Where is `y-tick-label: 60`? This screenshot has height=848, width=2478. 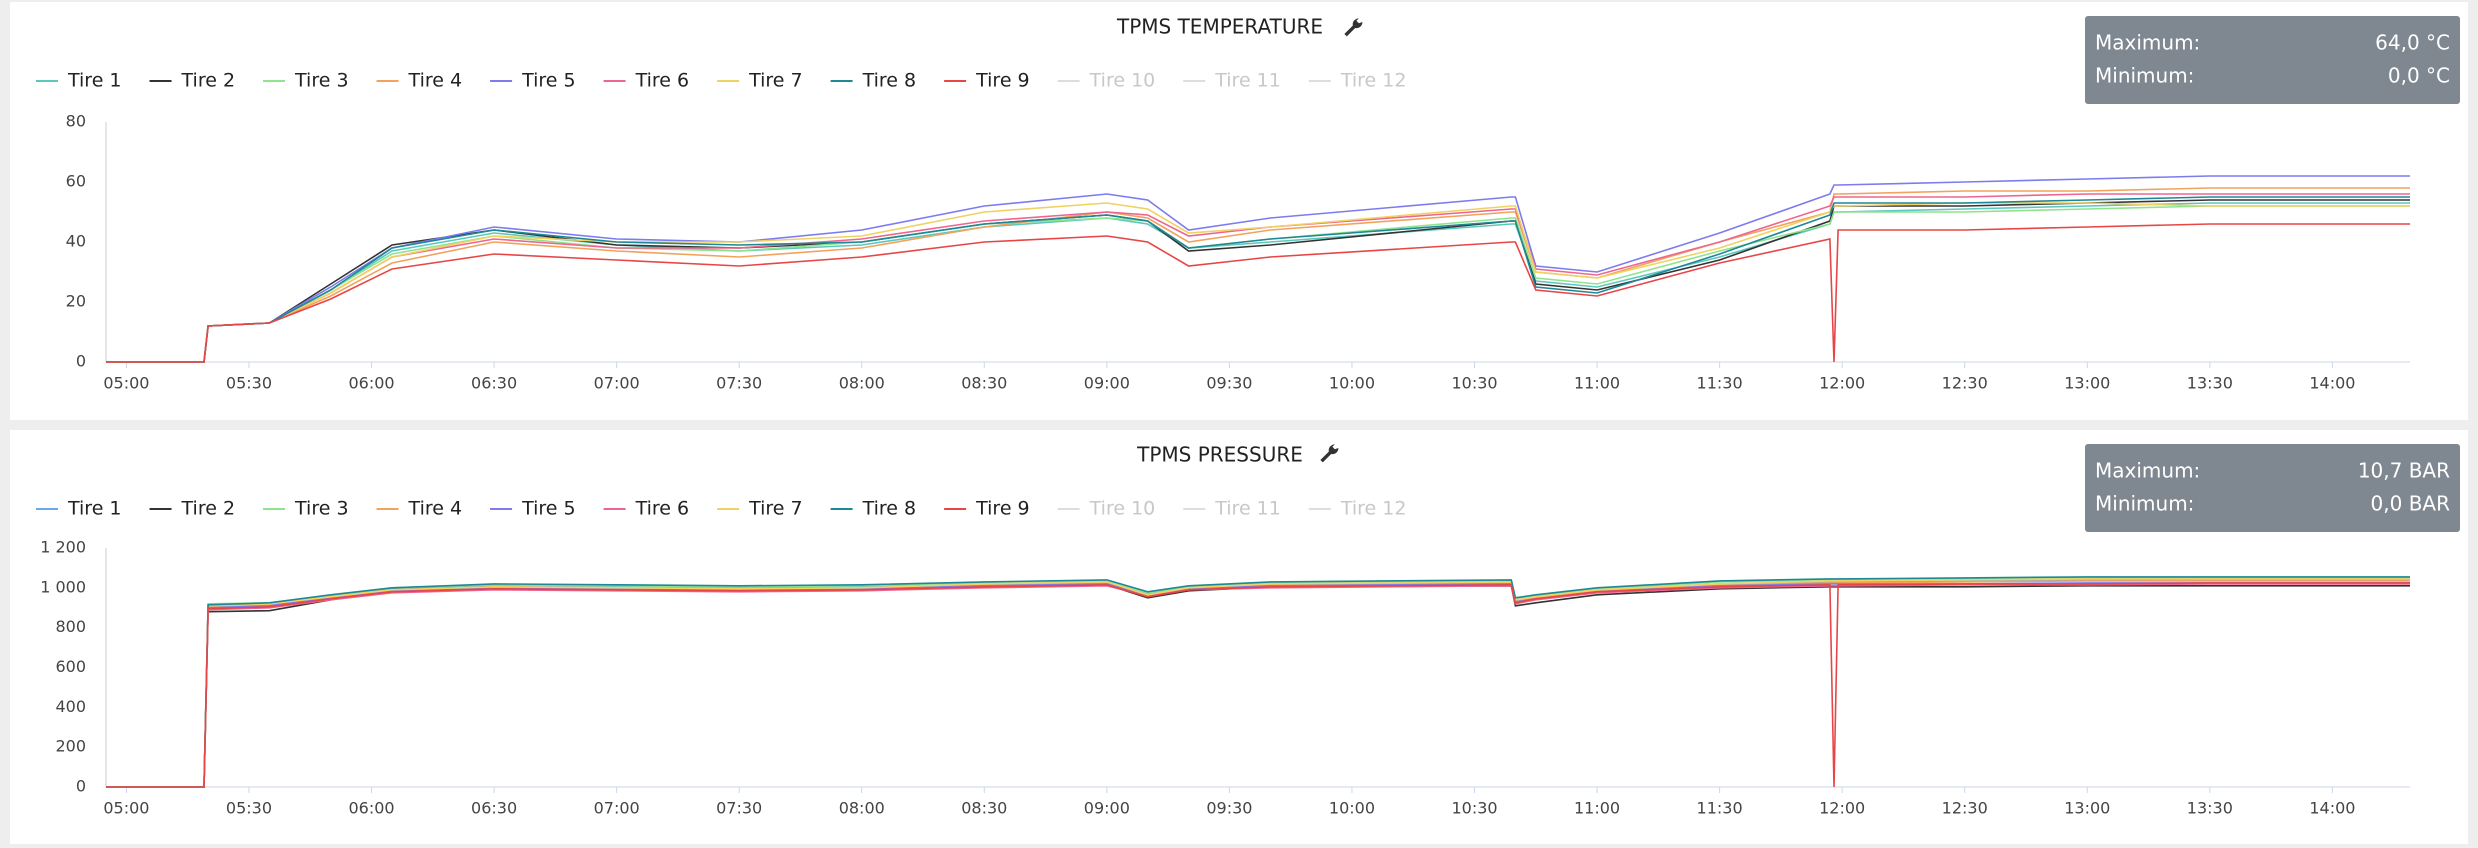 y-tick-label: 60 is located at coordinates (76, 181).